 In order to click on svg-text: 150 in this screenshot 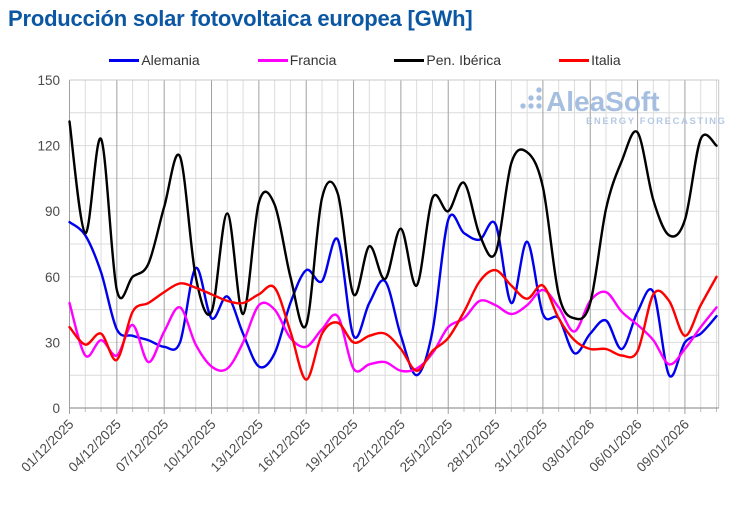, I will do `click(48, 80)`.